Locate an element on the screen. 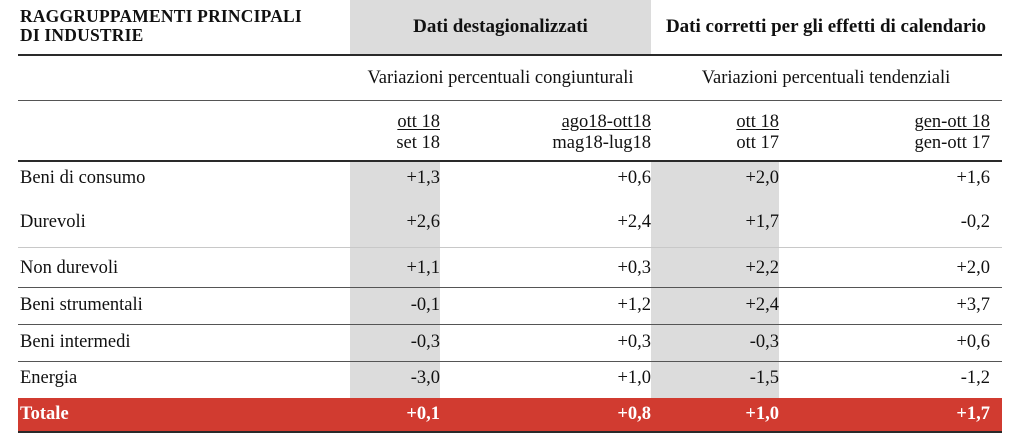 The height and width of the screenshot is (433, 1024). row-label: Durevoli is located at coordinates (53, 222).